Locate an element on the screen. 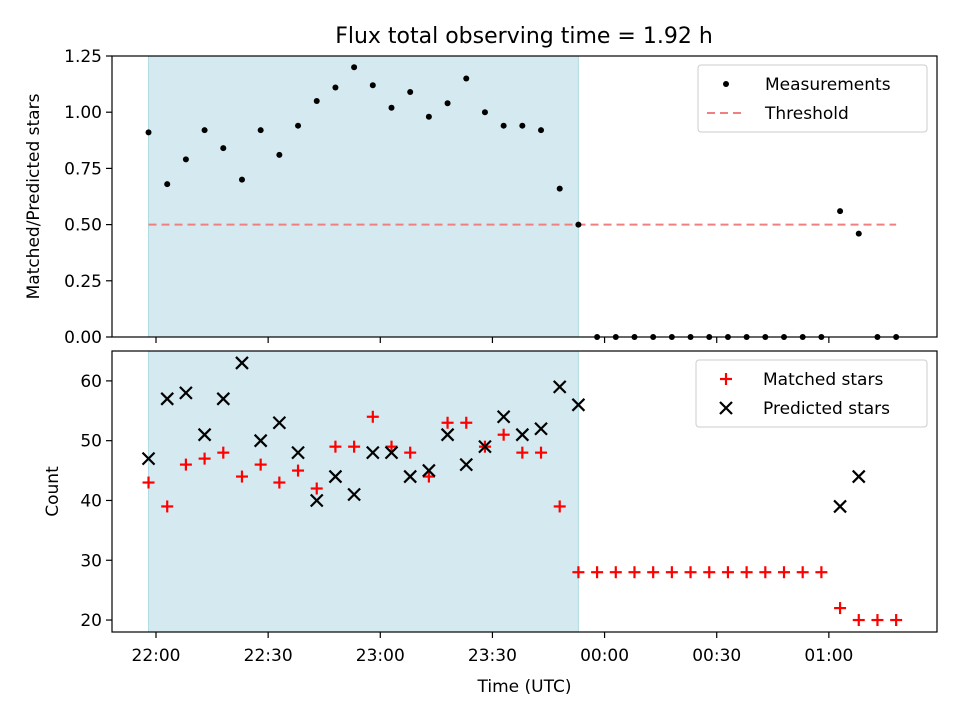 The image size is (960, 720). count-xtick-label-5: 00:30 is located at coordinates (716, 656).